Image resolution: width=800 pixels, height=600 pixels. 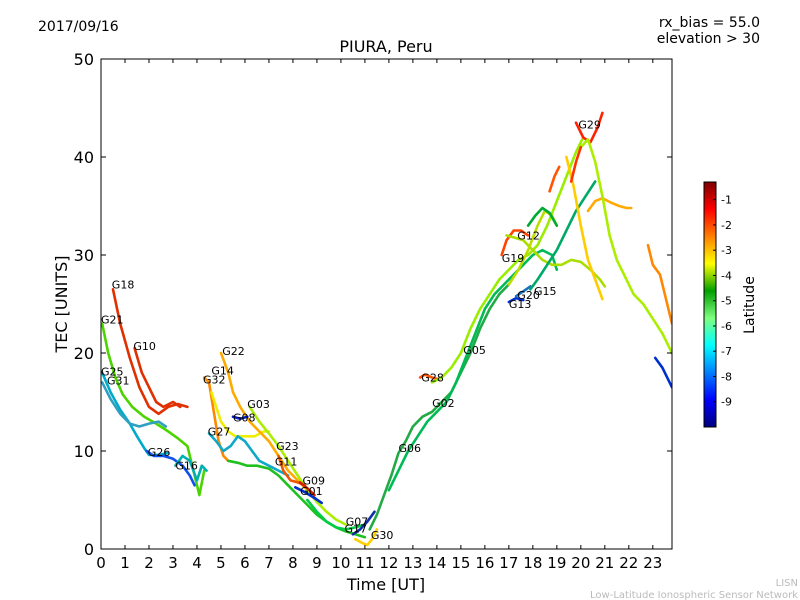 What do you see at coordinates (89, 549) in the screenshot?
I see `y-tick-label: 0` at bounding box center [89, 549].